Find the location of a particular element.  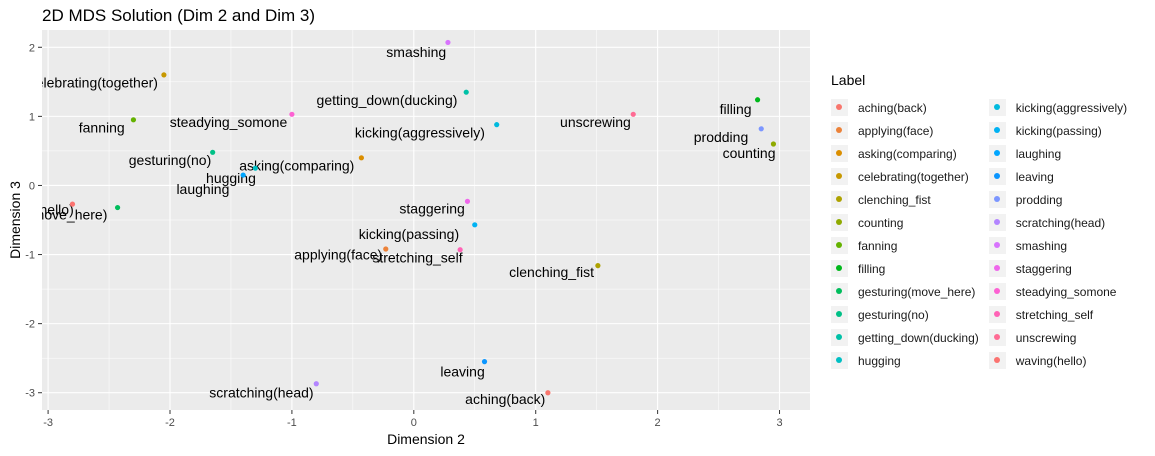

legend-item: stretching_self is located at coordinates (1057, 314).